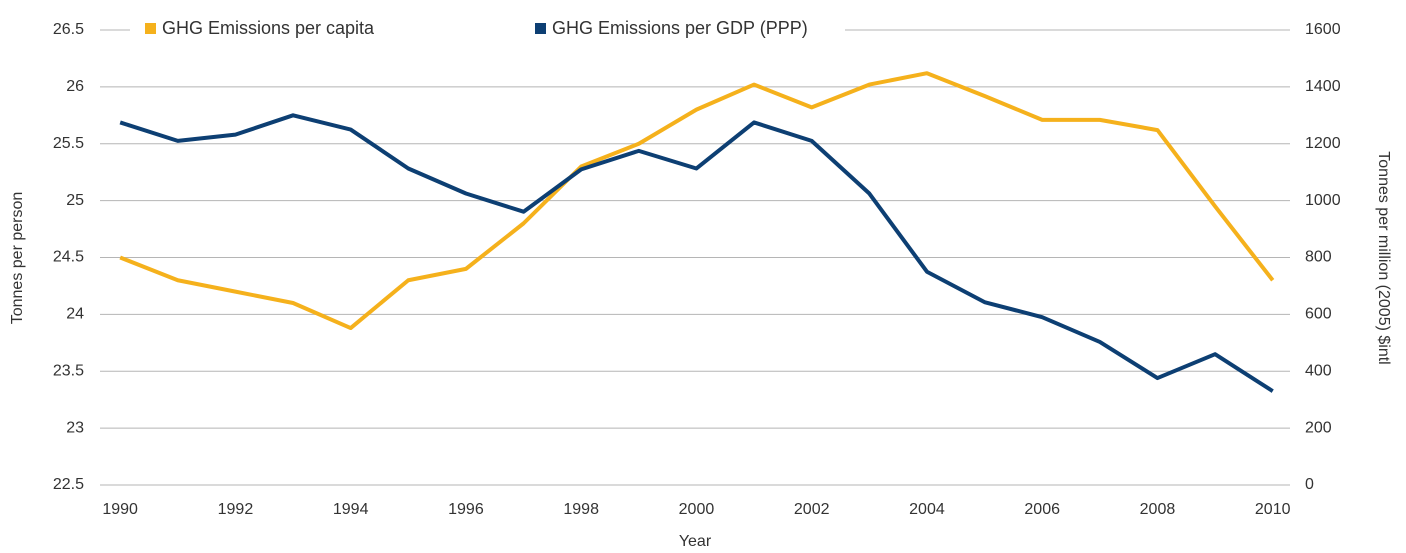  Describe the element at coordinates (68, 257) in the screenshot. I see `y-tick-label: 24.5` at that location.